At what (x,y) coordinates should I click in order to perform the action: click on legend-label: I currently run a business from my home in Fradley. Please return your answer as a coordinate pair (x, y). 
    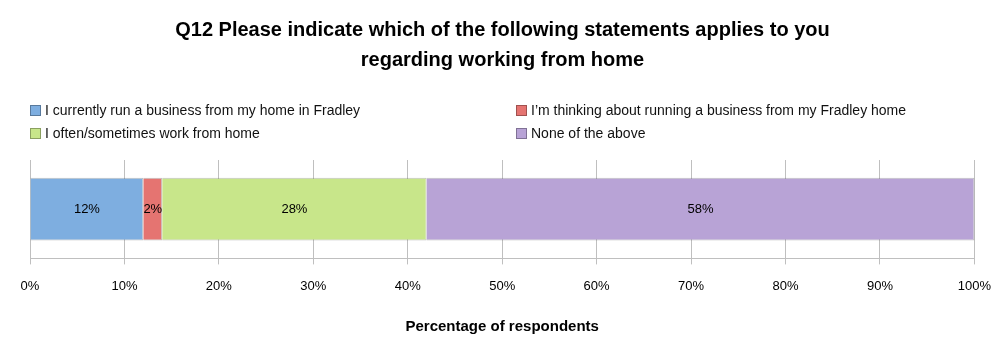
    Looking at the image, I should click on (203, 110).